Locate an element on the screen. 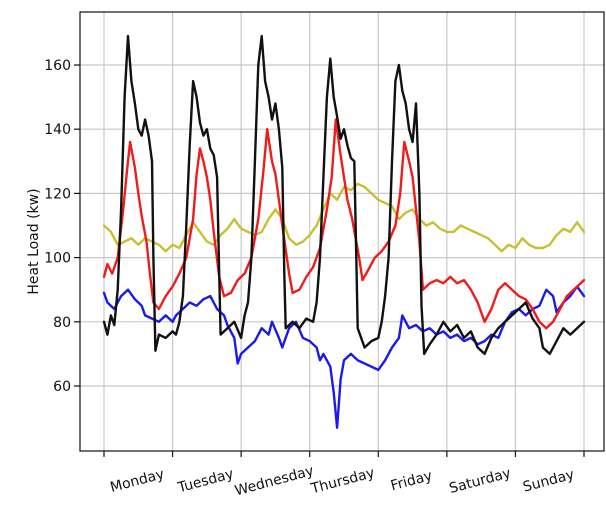 This screenshot has height=515, width=606. y-tick-label-0: 60 is located at coordinates (62, 387).